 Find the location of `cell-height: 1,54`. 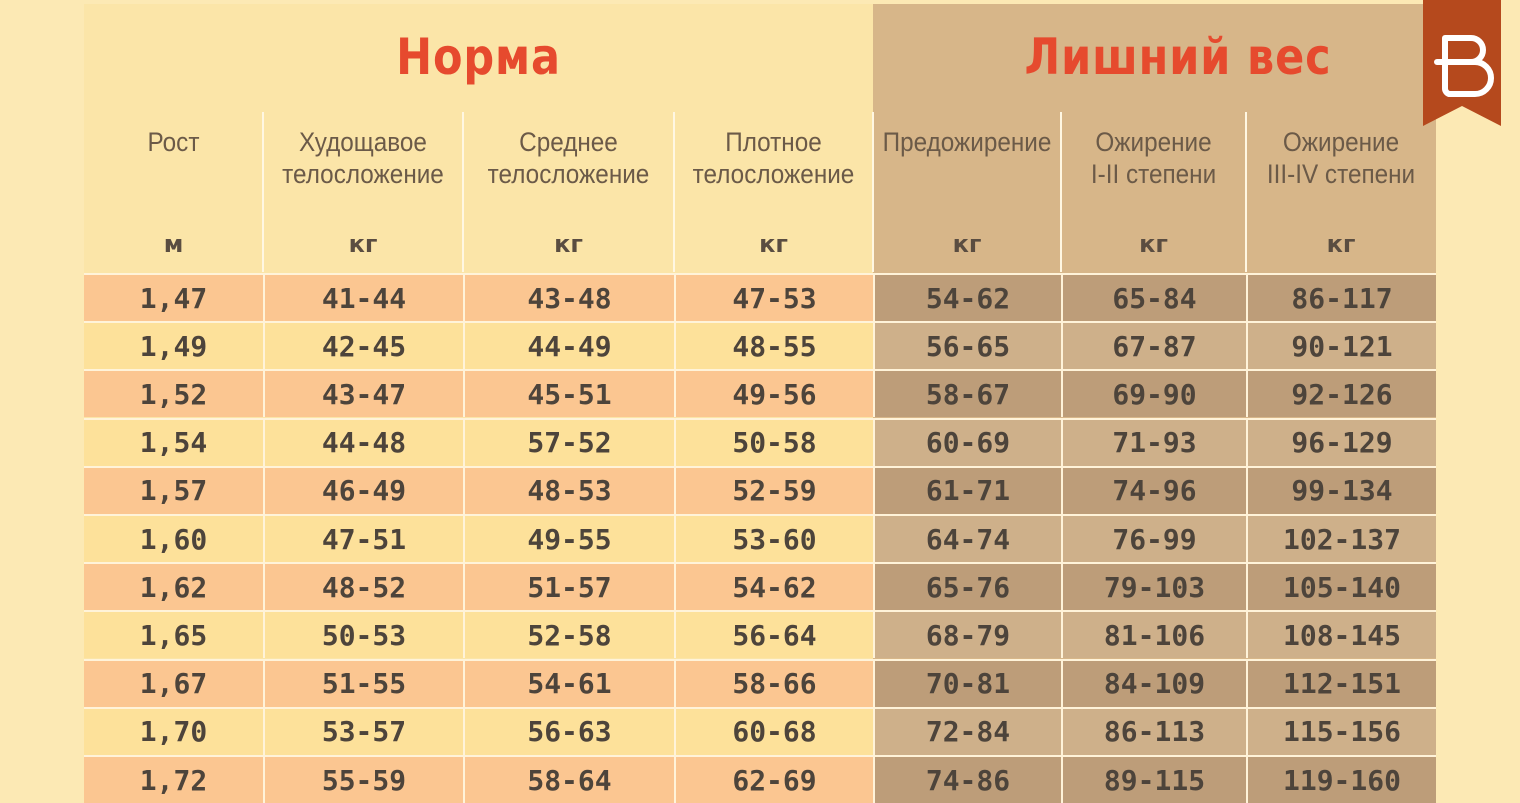

cell-height: 1,54 is located at coordinates (173, 442).